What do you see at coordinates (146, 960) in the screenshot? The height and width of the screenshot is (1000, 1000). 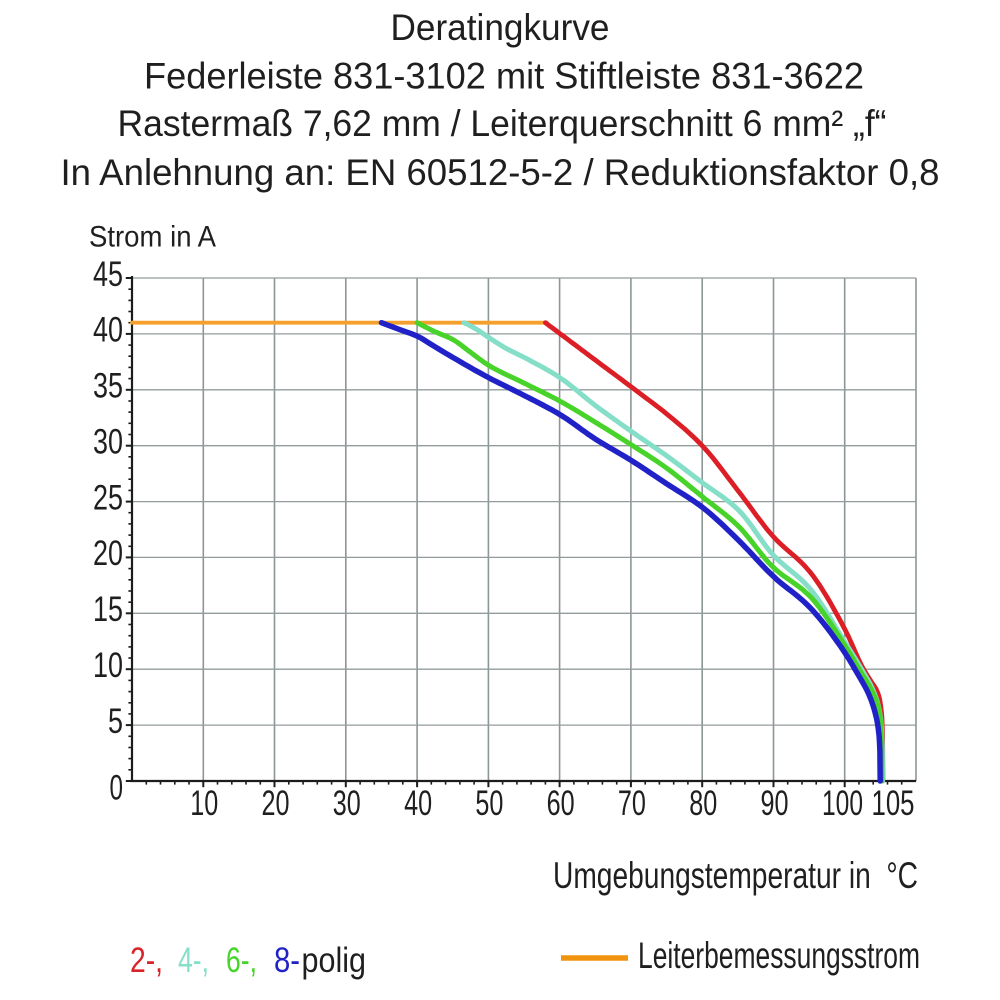 I see `svg-text: 2-,` at bounding box center [146, 960].